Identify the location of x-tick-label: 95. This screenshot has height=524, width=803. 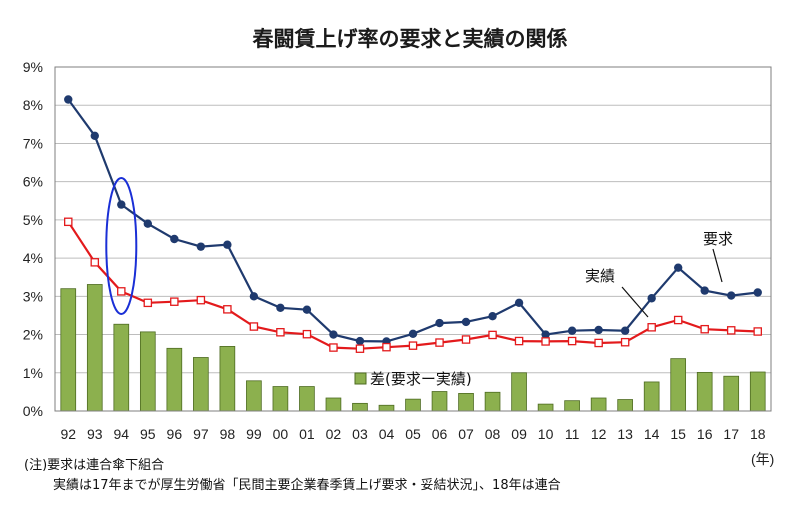
(148, 434).